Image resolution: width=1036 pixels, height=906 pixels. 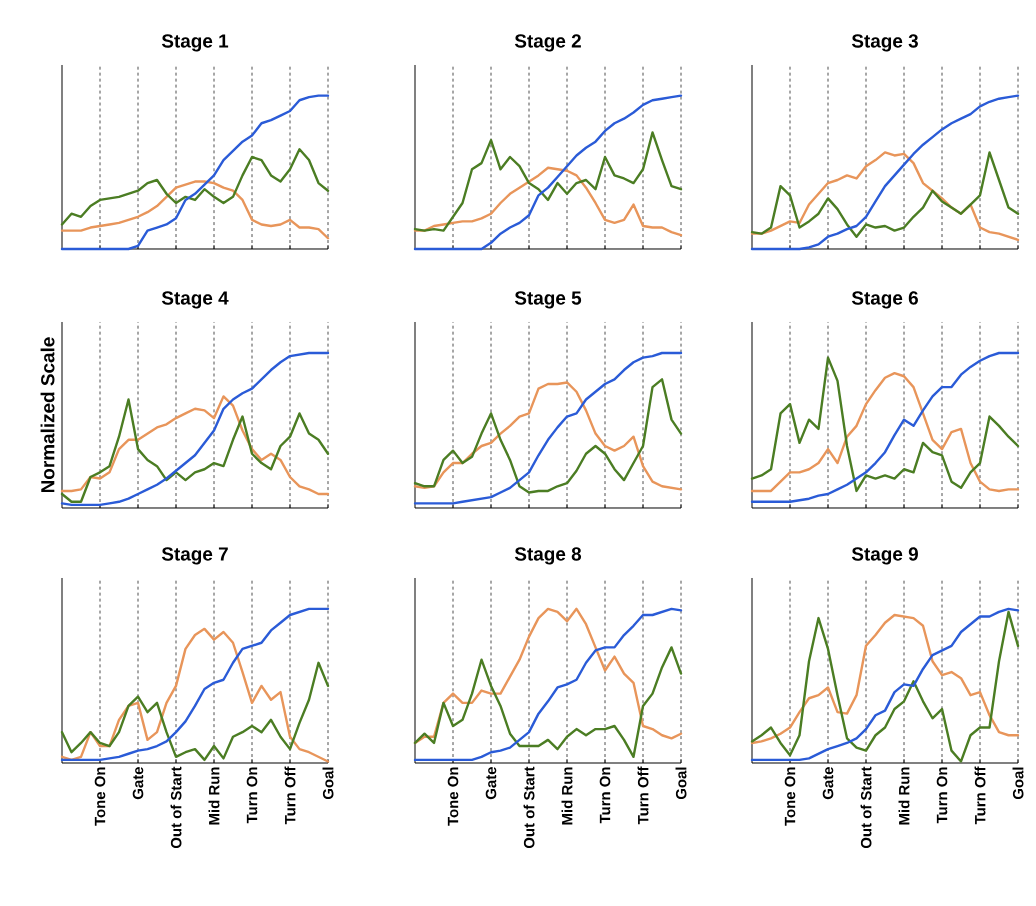 What do you see at coordinates (884, 43) in the screenshot?
I see `chart-title: Stage 3` at bounding box center [884, 43].